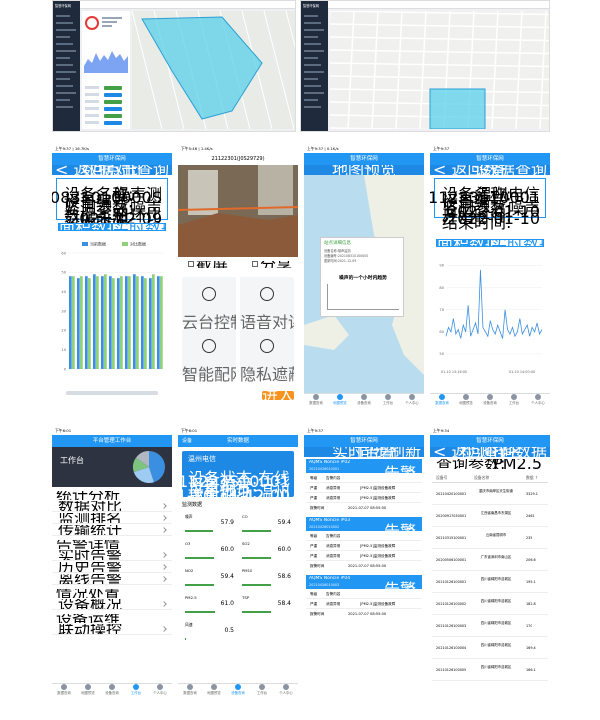  What do you see at coordinates (137, 194) in the screenshot?
I see `field-value: 噪声测` at bounding box center [137, 194].